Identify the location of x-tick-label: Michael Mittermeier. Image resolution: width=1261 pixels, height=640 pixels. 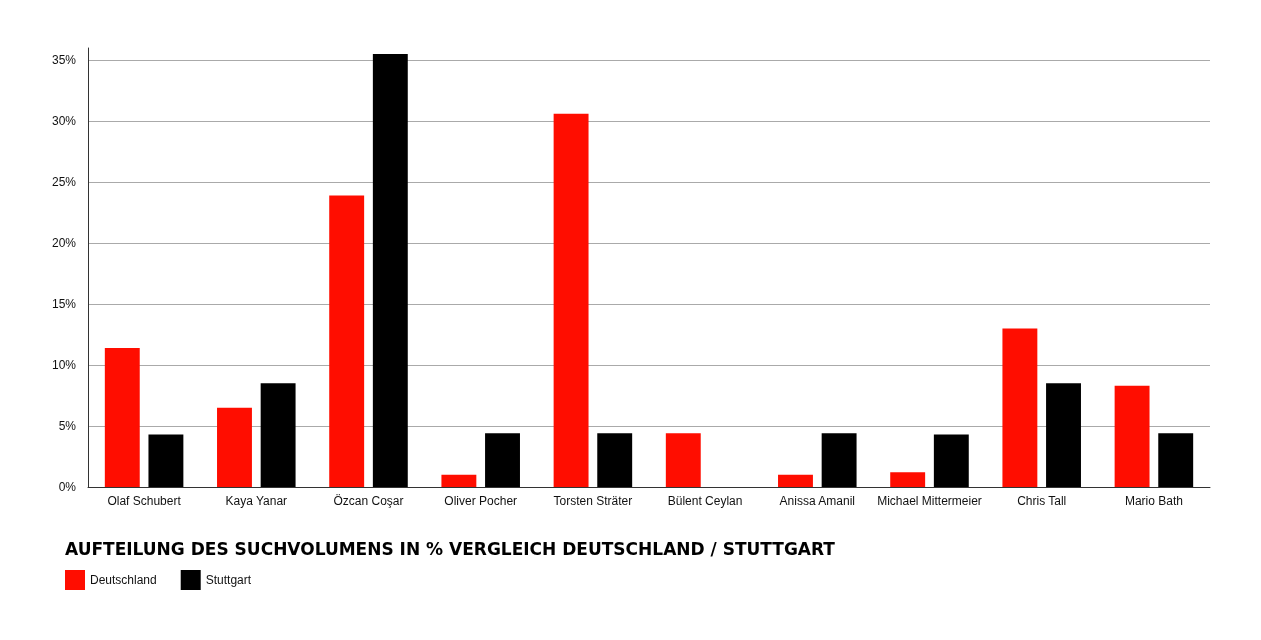
(929, 501).